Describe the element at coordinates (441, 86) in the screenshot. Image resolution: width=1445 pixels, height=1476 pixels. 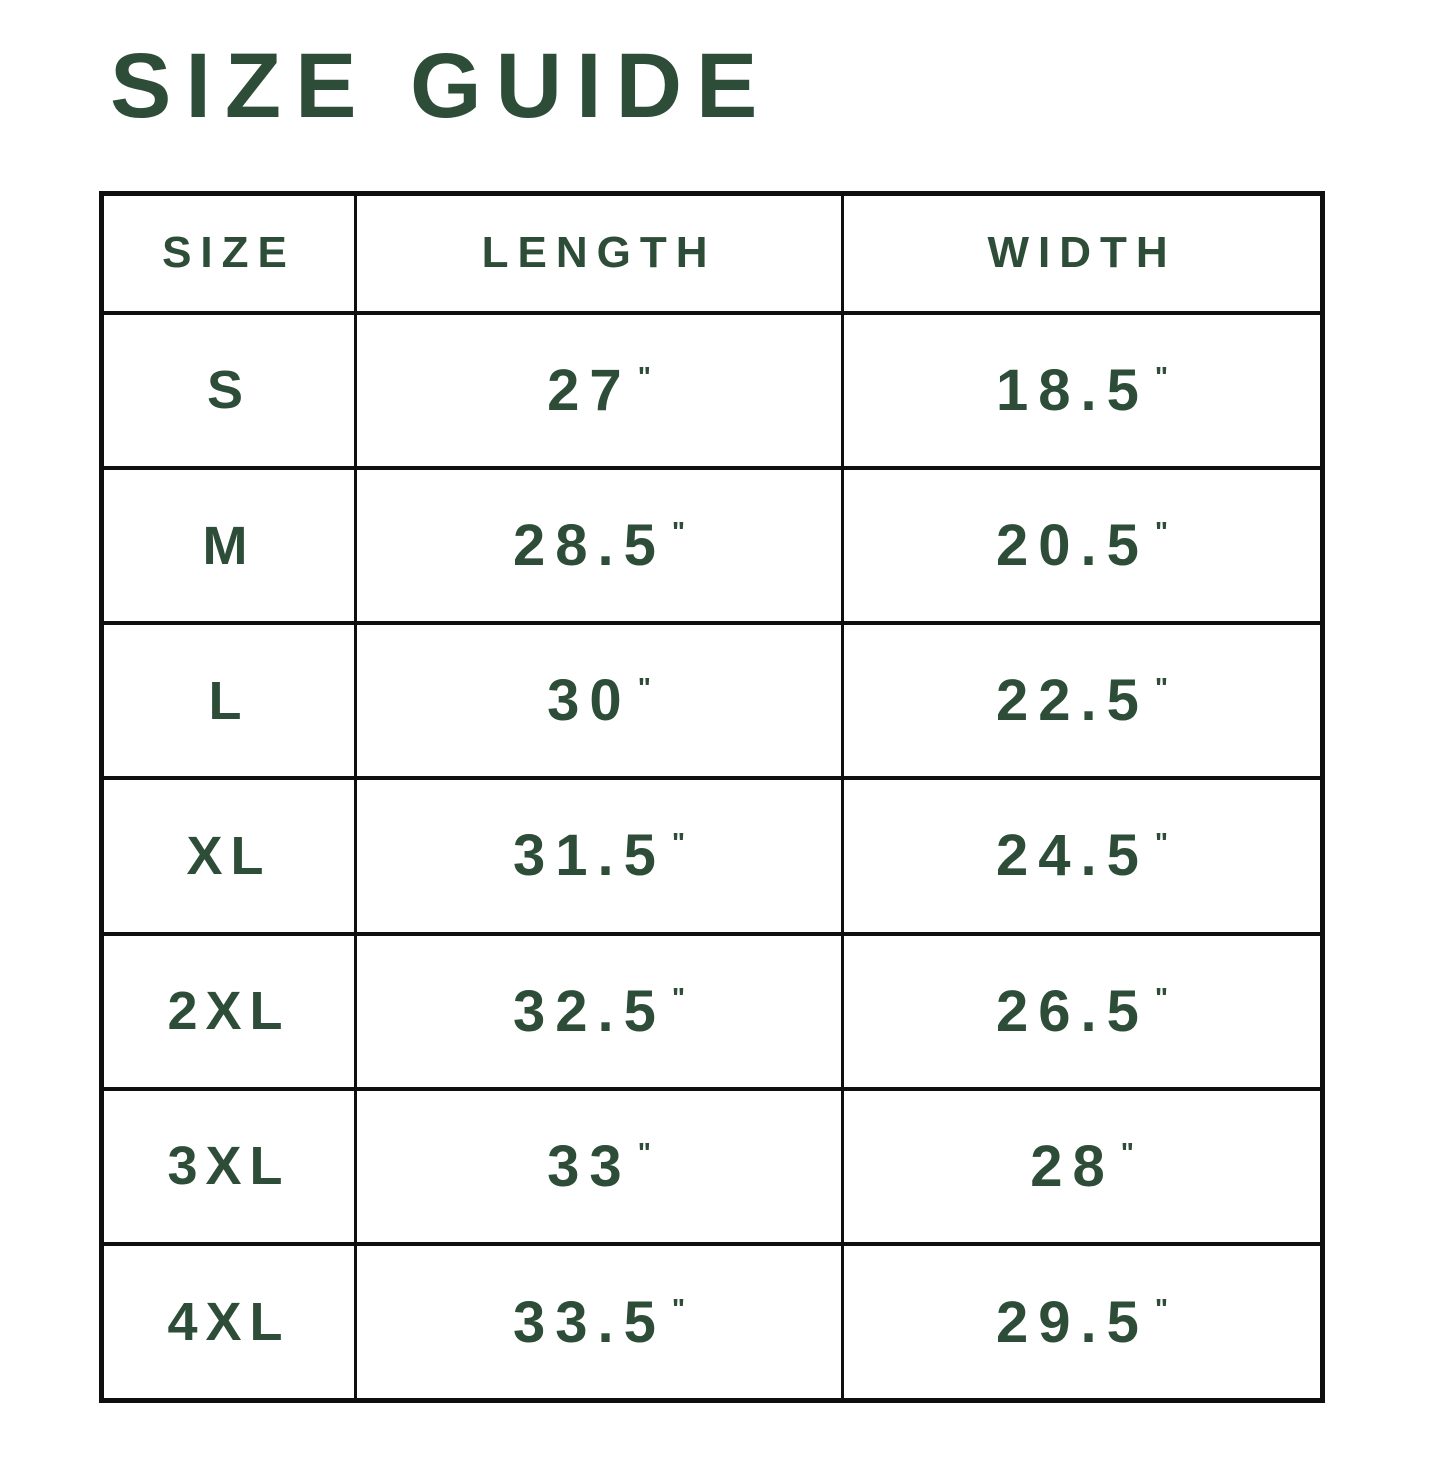
I see `page-title: SIZE GUIDE` at that location.